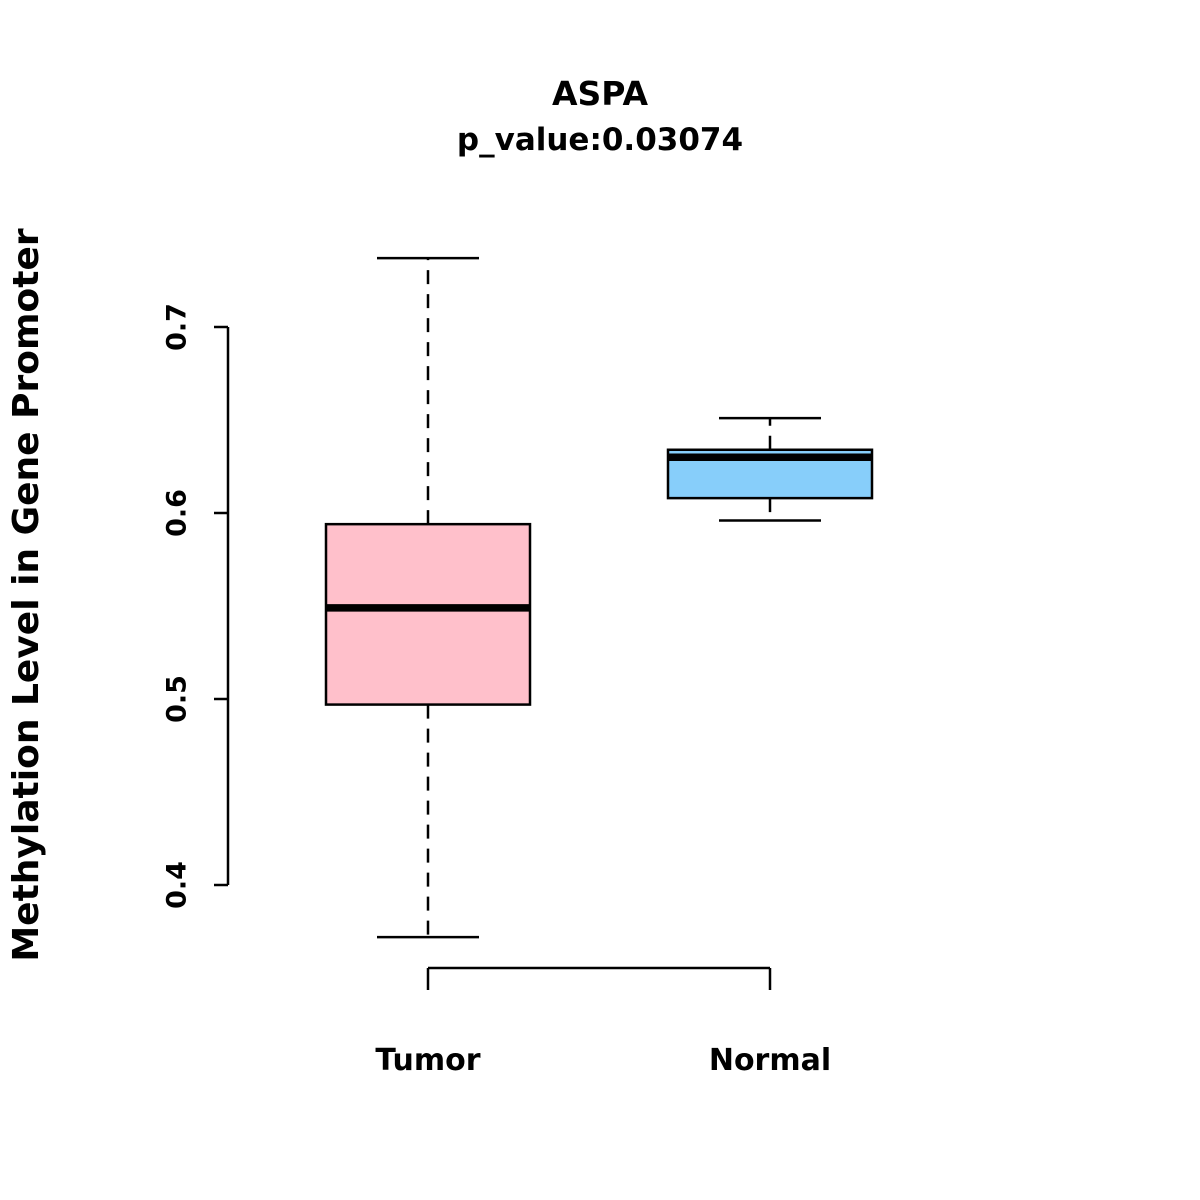 This screenshot has width=1200, height=1200. What do you see at coordinates (428, 614) in the screenshot?
I see `box-tumor` at bounding box center [428, 614].